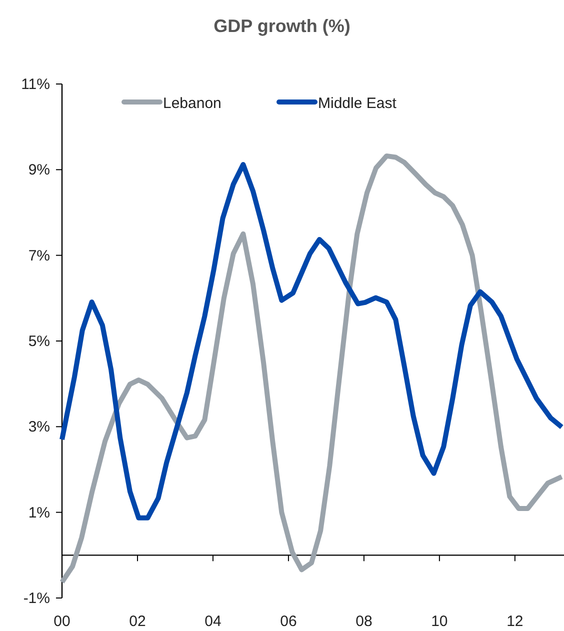 This screenshot has height=631, width=564. What do you see at coordinates (39, 170) in the screenshot?
I see `y-tick-label: 9%` at bounding box center [39, 170].